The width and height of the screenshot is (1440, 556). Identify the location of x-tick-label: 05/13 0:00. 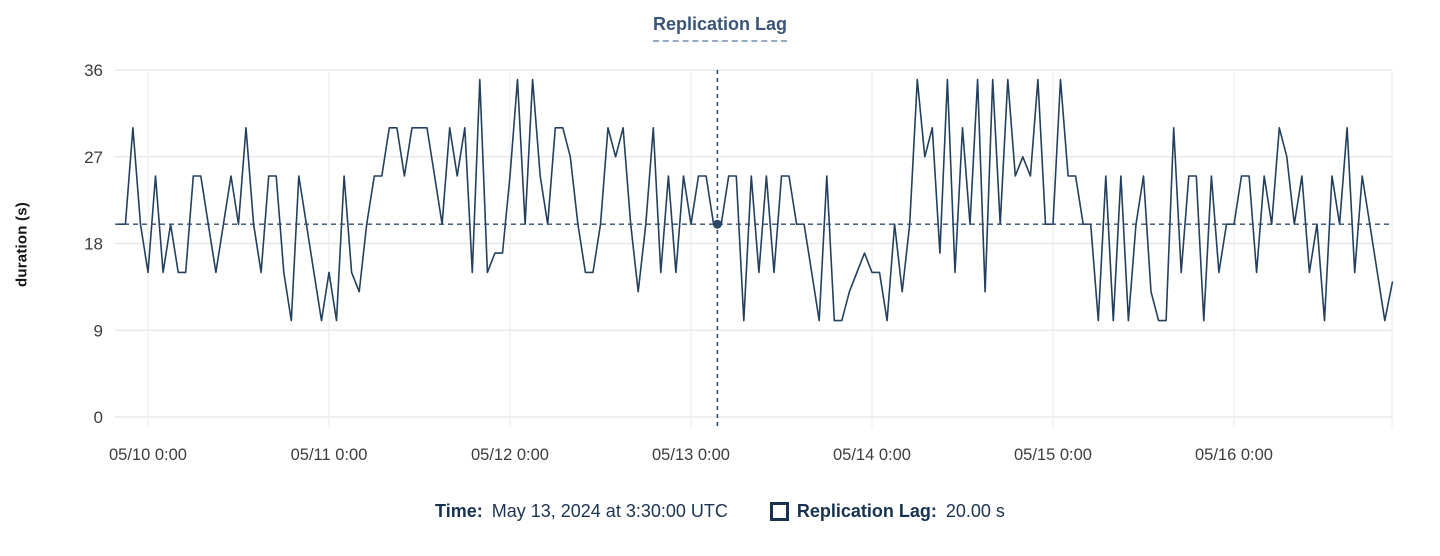
(691, 455).